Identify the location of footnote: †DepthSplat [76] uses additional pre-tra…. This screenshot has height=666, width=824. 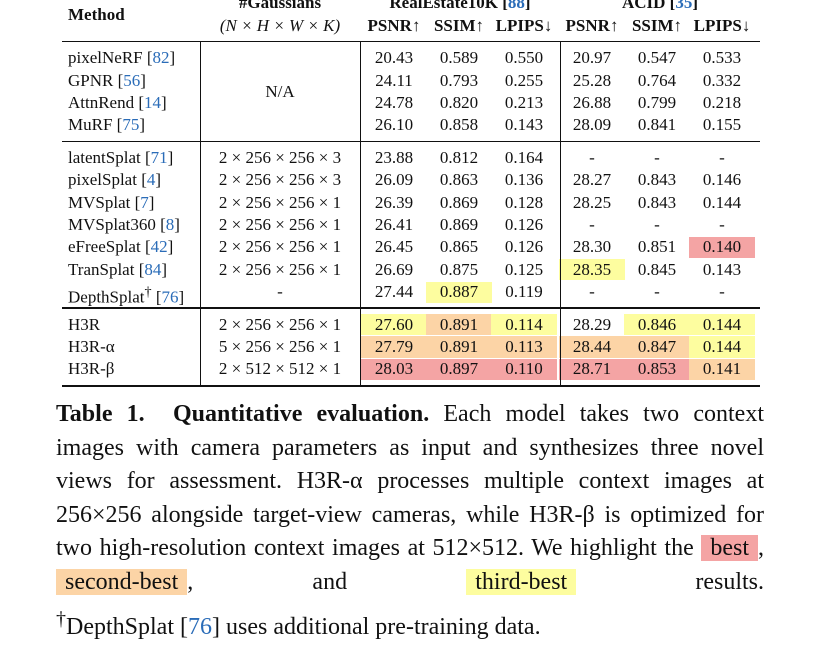
(298, 624).